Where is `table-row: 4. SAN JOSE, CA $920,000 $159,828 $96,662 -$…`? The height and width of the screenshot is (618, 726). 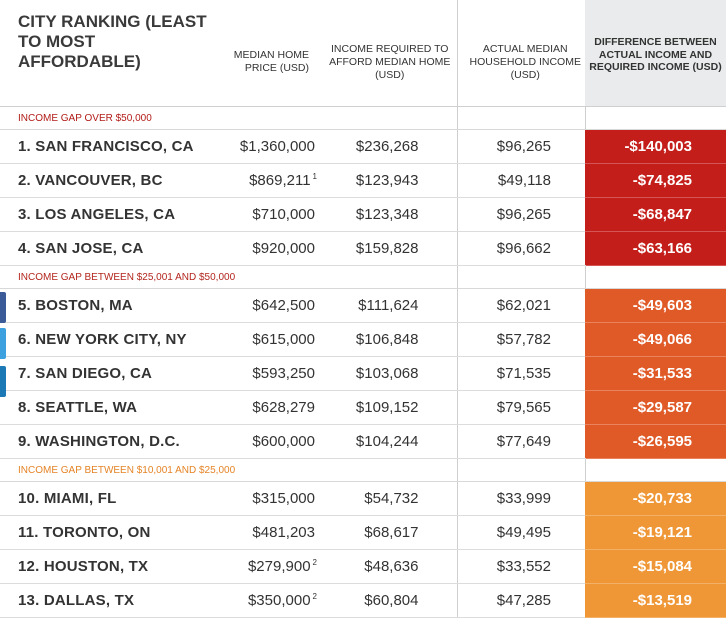
table-row: 4. SAN JOSE, CA $920,000 $159,828 $96,662 -$… is located at coordinates (363, 248).